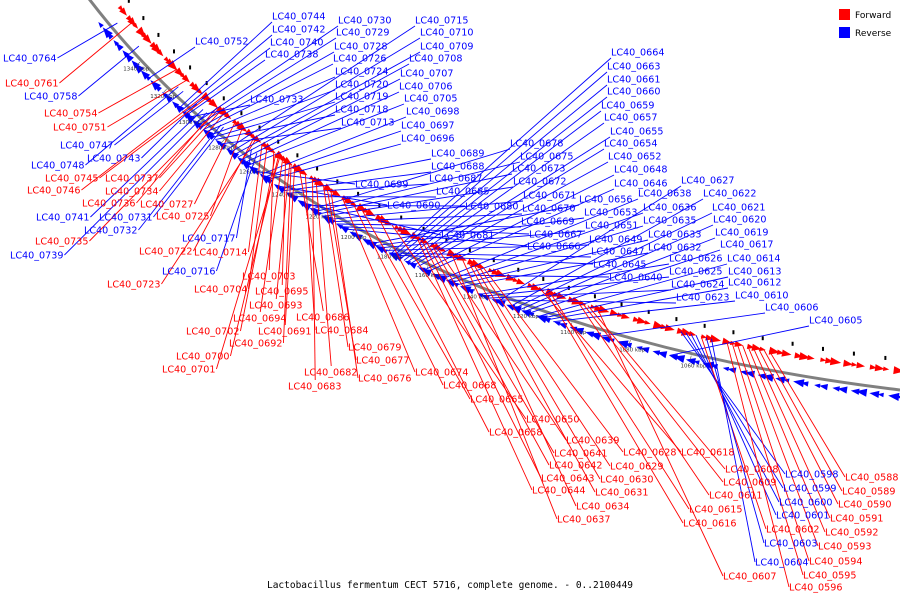 The height and width of the screenshot is (600, 900). I want to click on gene-label: LC40_0741, so click(62, 218).